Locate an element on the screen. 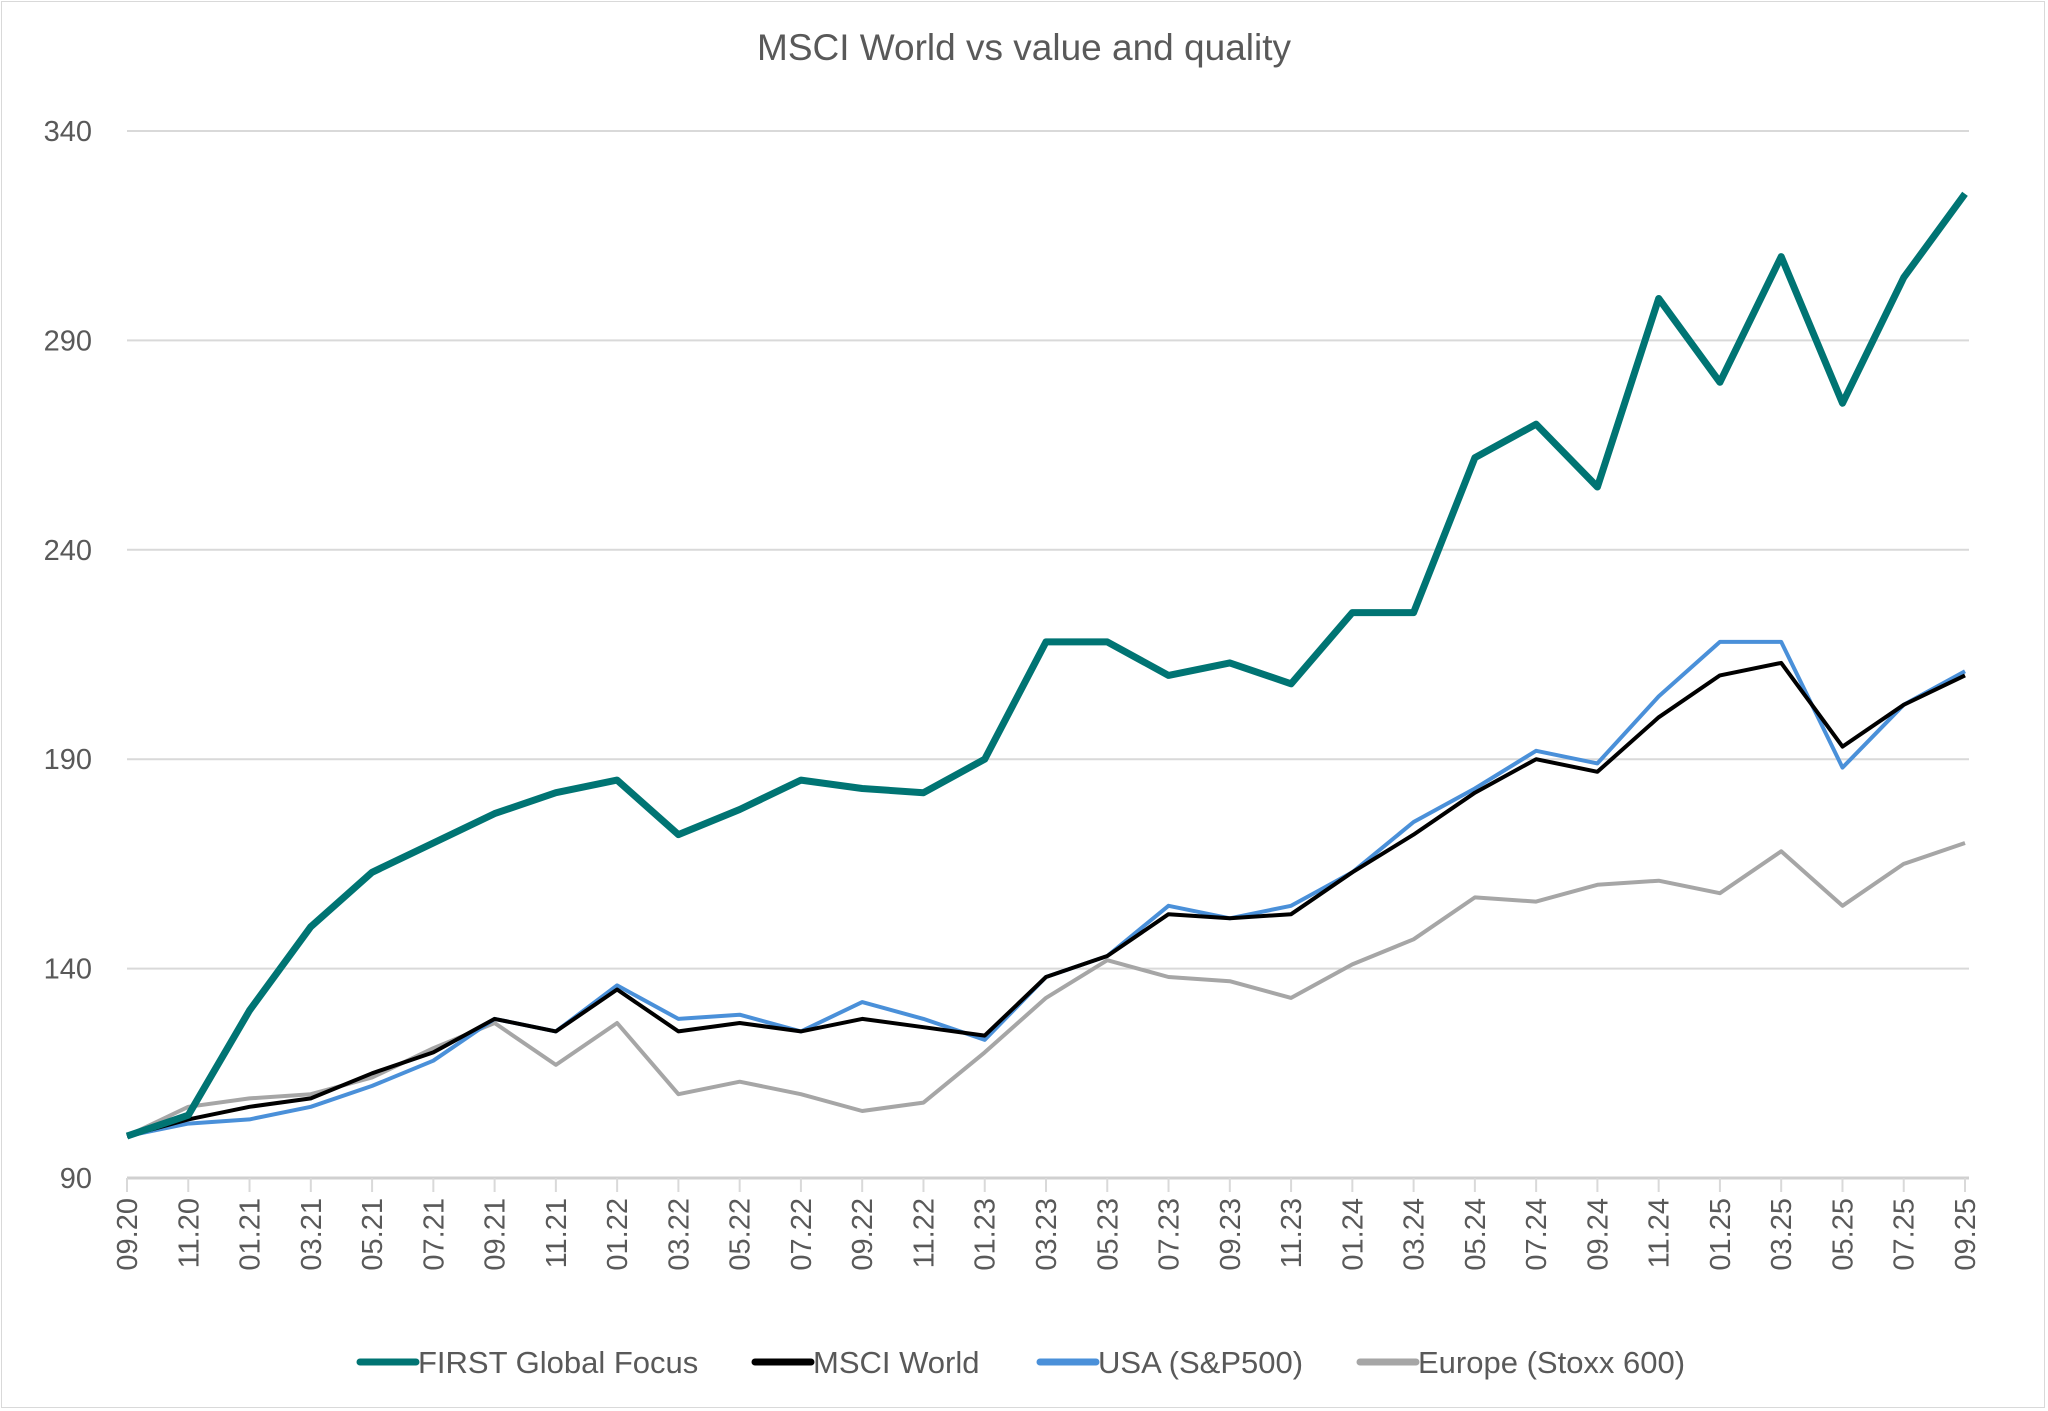  x-tick-label: 01.22 is located at coordinates (618, 1234).